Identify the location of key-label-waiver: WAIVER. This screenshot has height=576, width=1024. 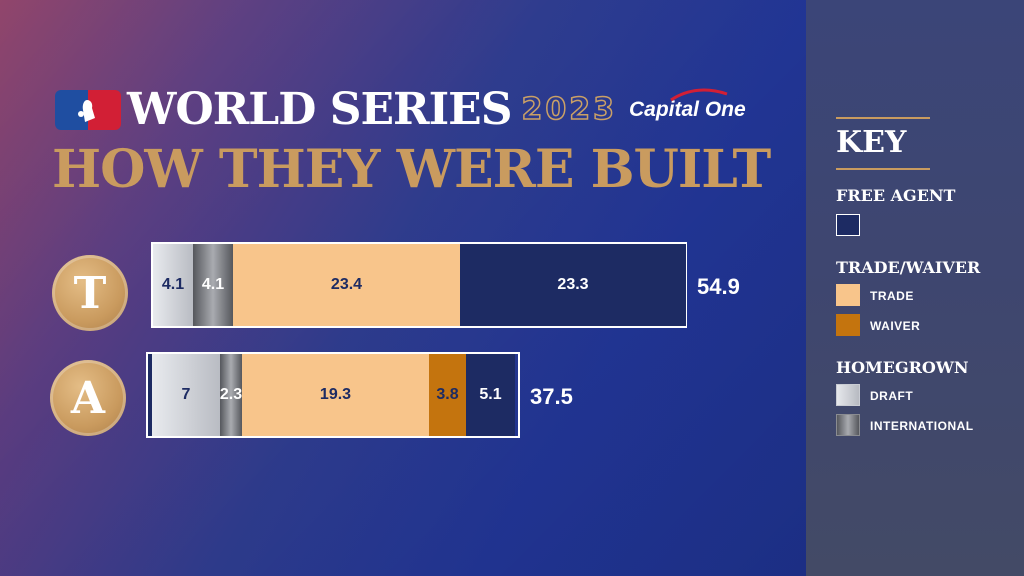
(895, 326).